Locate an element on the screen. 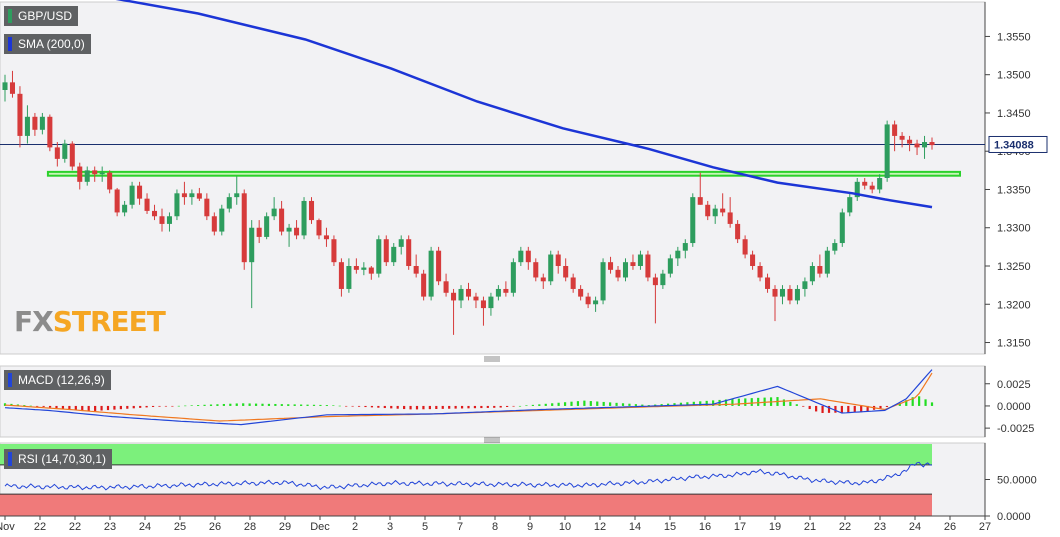 This screenshot has width=1060, height=537. macd-label: MACD (12,26,9) is located at coordinates (57, 380).